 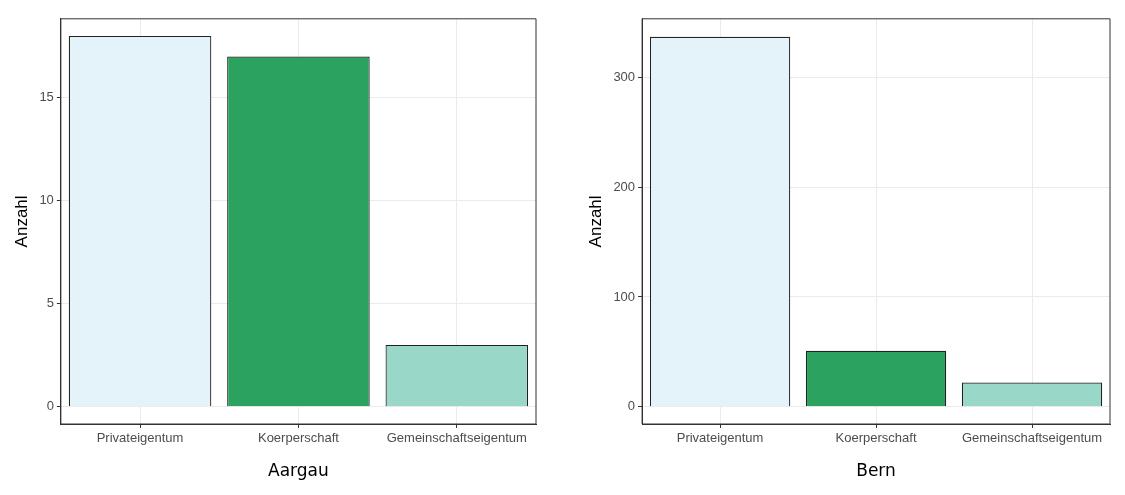 What do you see at coordinates (876, 470) in the screenshot?
I see `x-axis-title: Bern` at bounding box center [876, 470].